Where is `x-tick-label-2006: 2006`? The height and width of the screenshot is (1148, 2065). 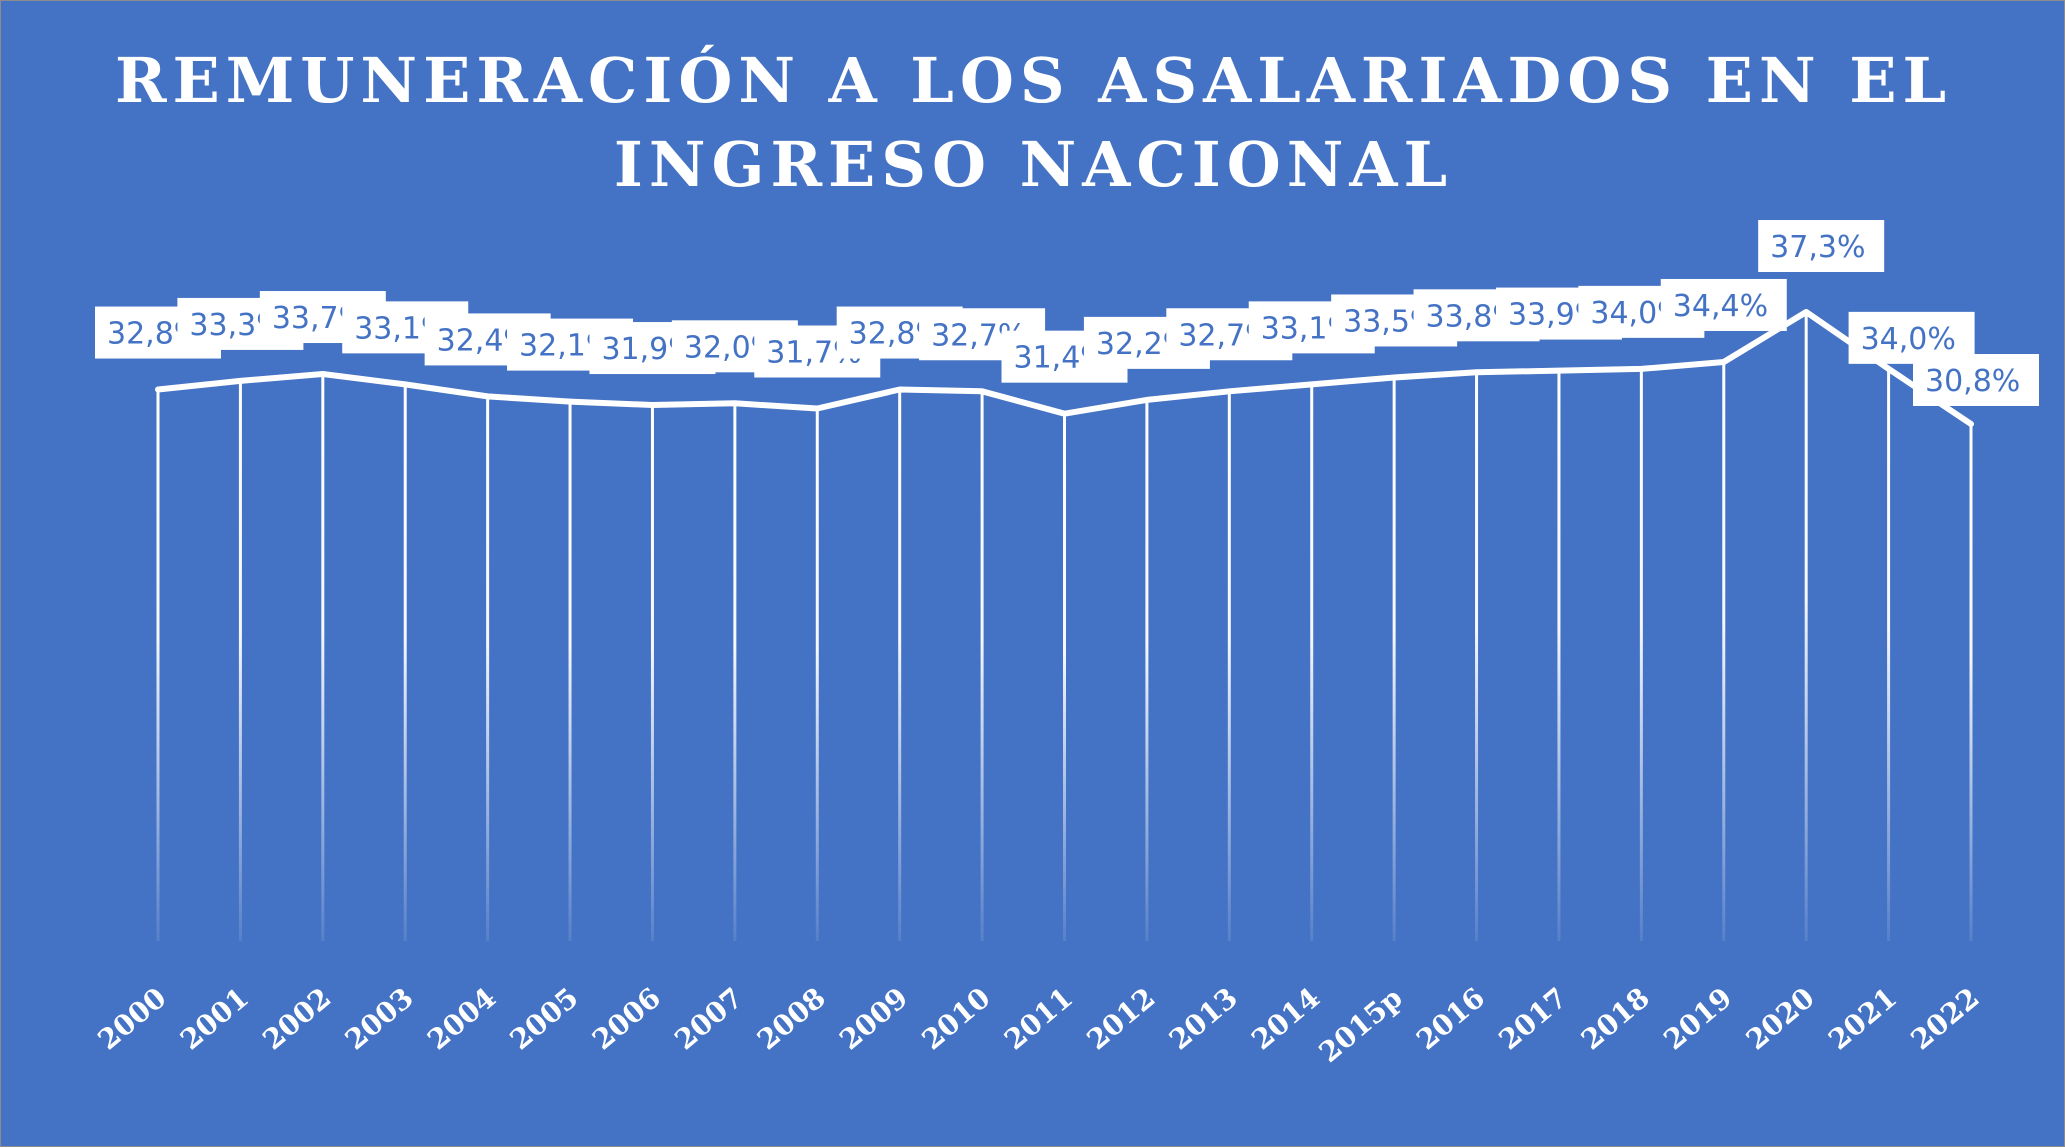
x-tick-label-2006: 2006 is located at coordinates (626, 1018).